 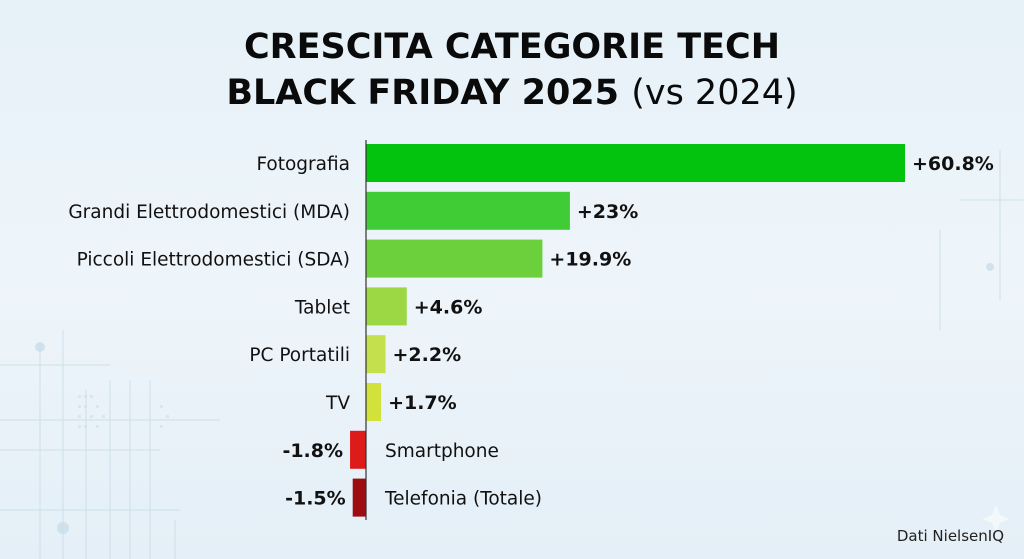 I want to click on value-label-0: +60.8%, so click(x=953, y=164).